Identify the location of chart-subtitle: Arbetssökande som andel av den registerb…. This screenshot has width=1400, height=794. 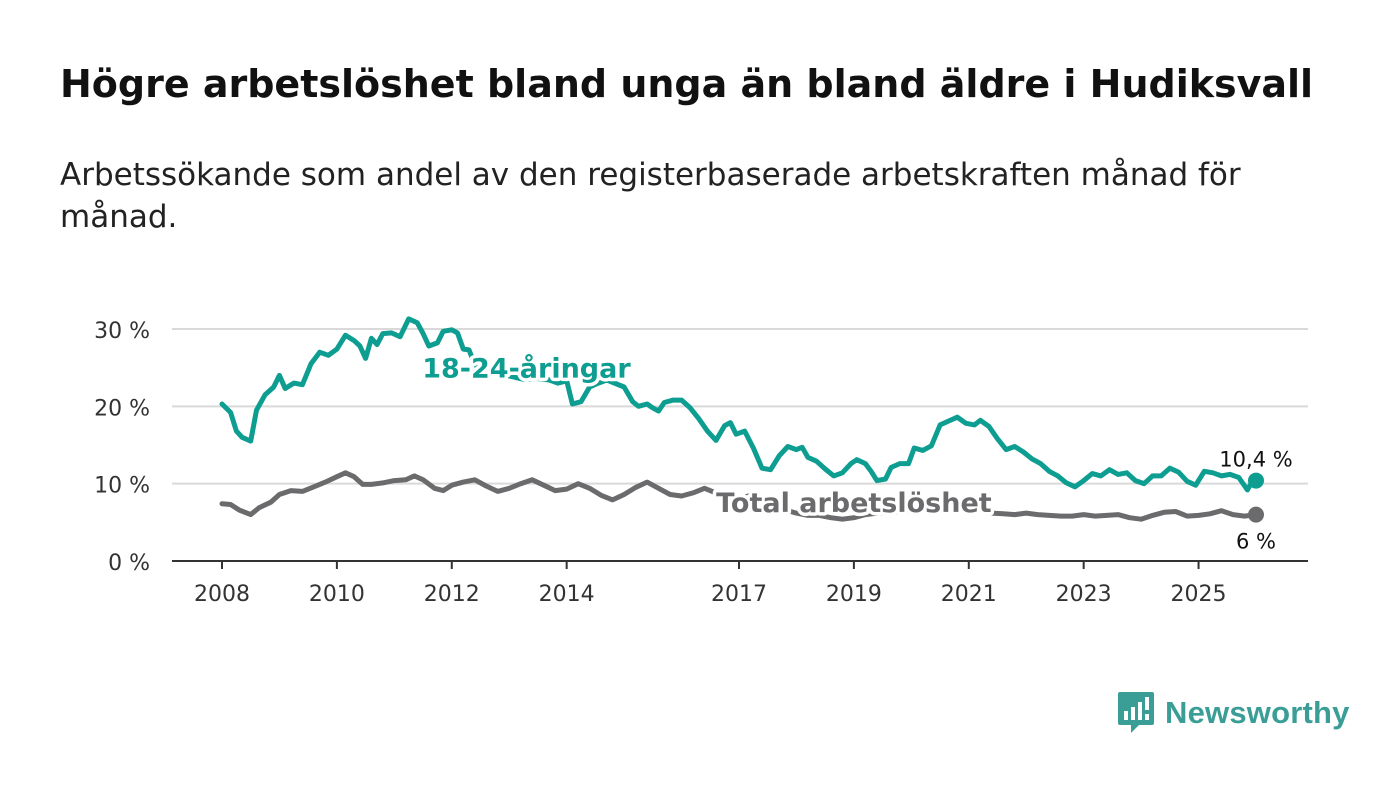
(650, 196).